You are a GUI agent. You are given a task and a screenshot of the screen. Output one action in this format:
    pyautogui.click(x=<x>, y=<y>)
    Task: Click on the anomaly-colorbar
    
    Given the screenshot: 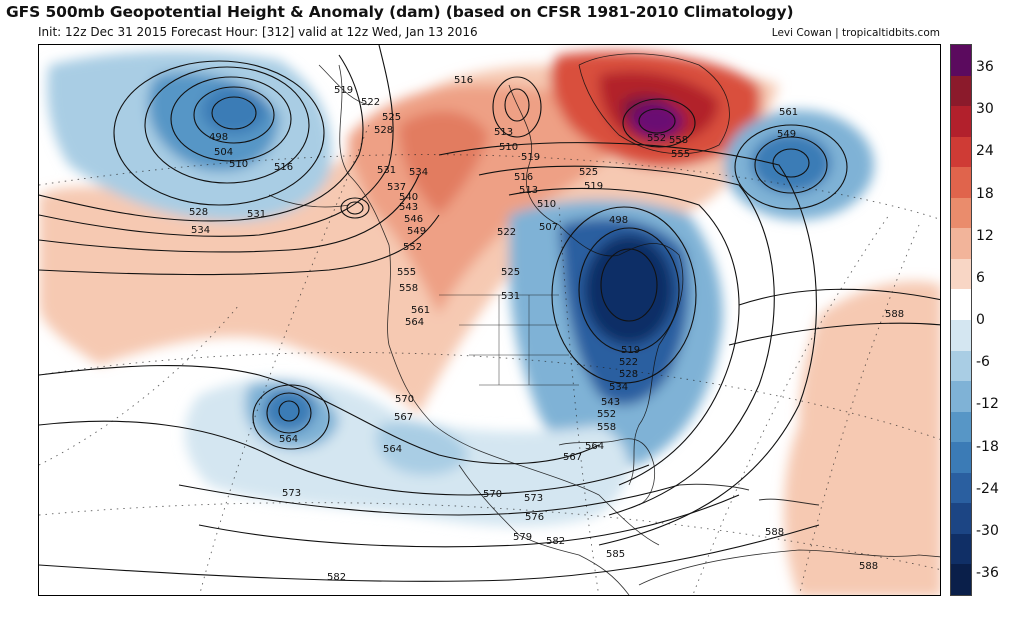 What is the action you would take?
    pyautogui.click(x=961, y=320)
    